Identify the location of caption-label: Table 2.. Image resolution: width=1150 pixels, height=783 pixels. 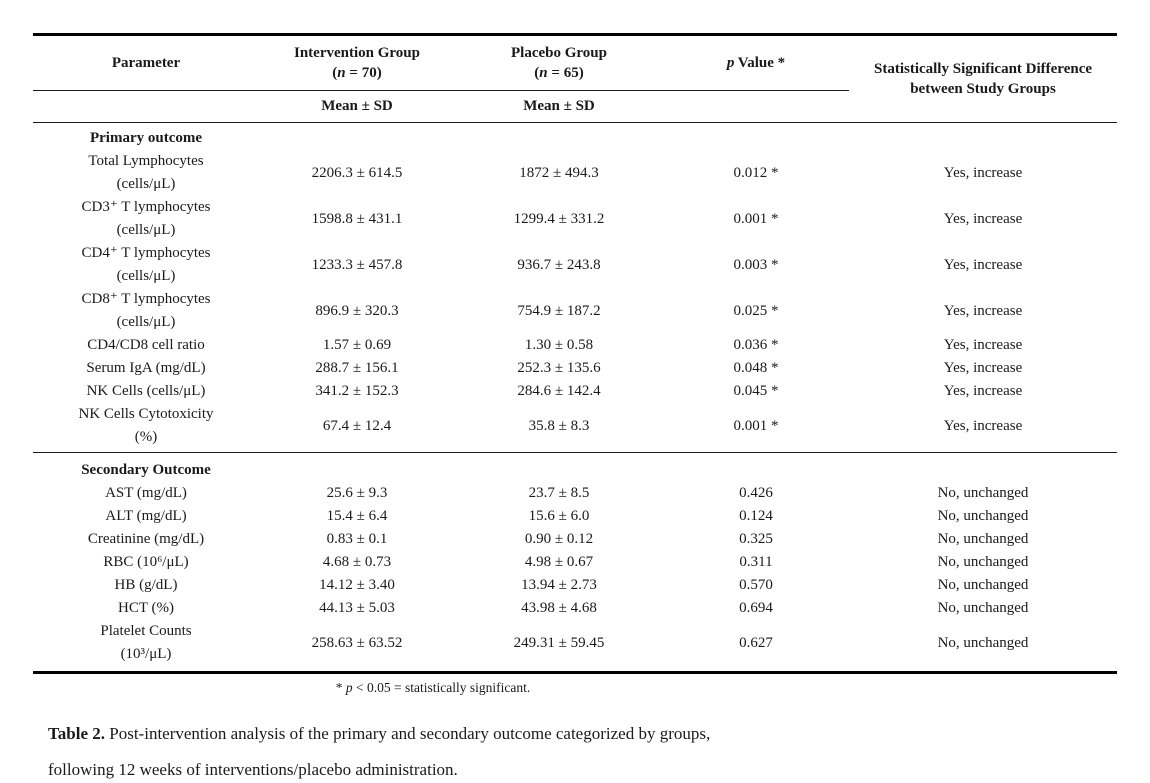
(77, 733).